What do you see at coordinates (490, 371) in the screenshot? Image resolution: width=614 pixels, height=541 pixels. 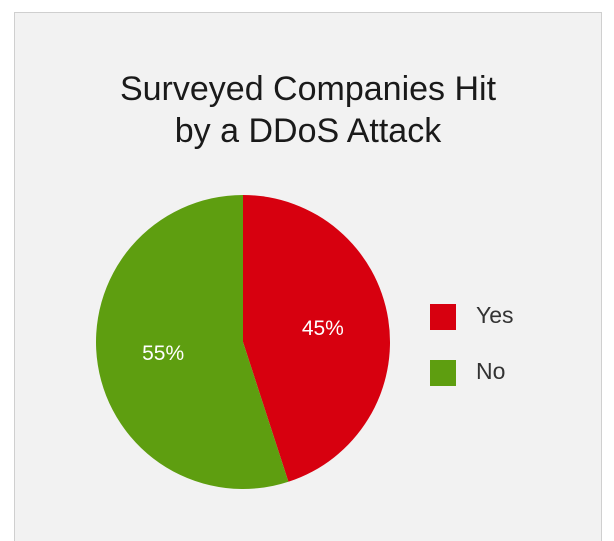 I see `legend-label-no: No` at bounding box center [490, 371].